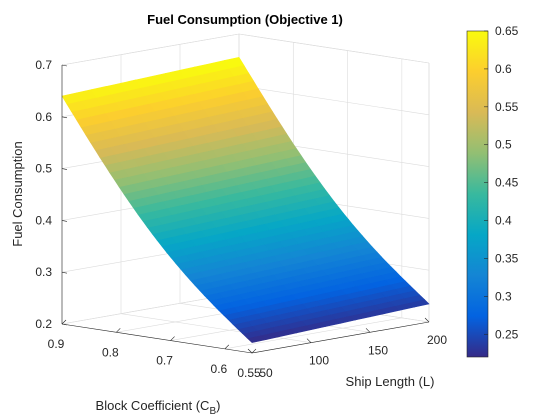 The image size is (560, 420). I want to click on x-axis-line, so click(340, 337).